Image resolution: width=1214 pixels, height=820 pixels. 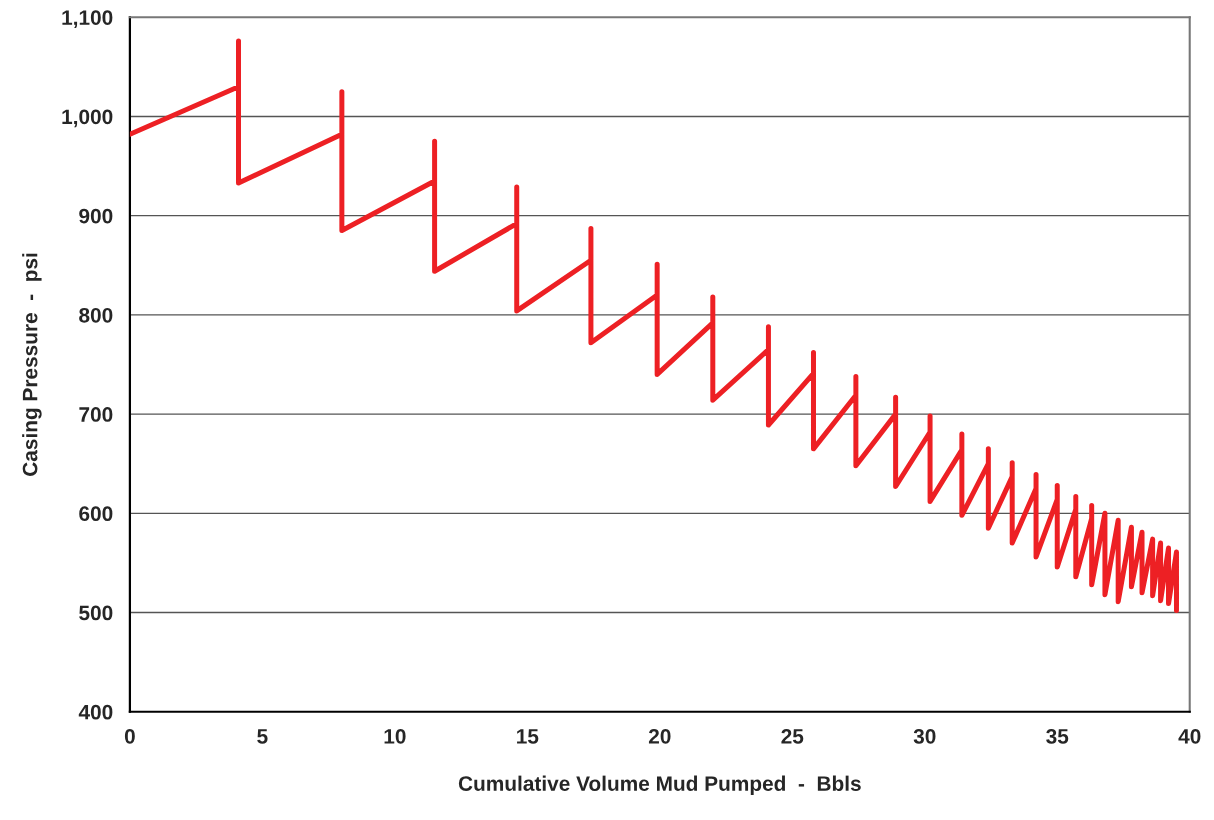 What do you see at coordinates (924, 736) in the screenshot?
I see `x-tick-label: 30` at bounding box center [924, 736].